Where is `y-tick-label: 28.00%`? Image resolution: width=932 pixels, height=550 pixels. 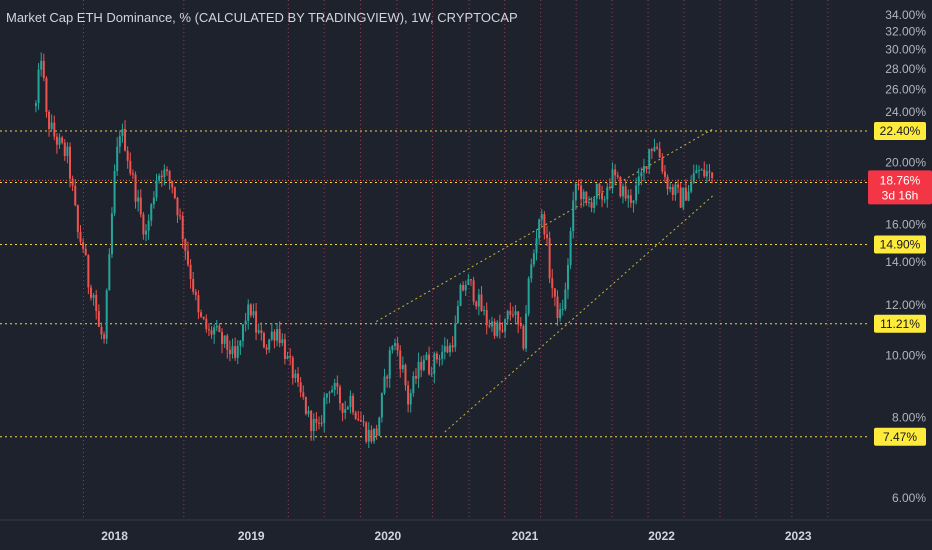
y-tick-label: 28.00% is located at coordinates (905, 69).